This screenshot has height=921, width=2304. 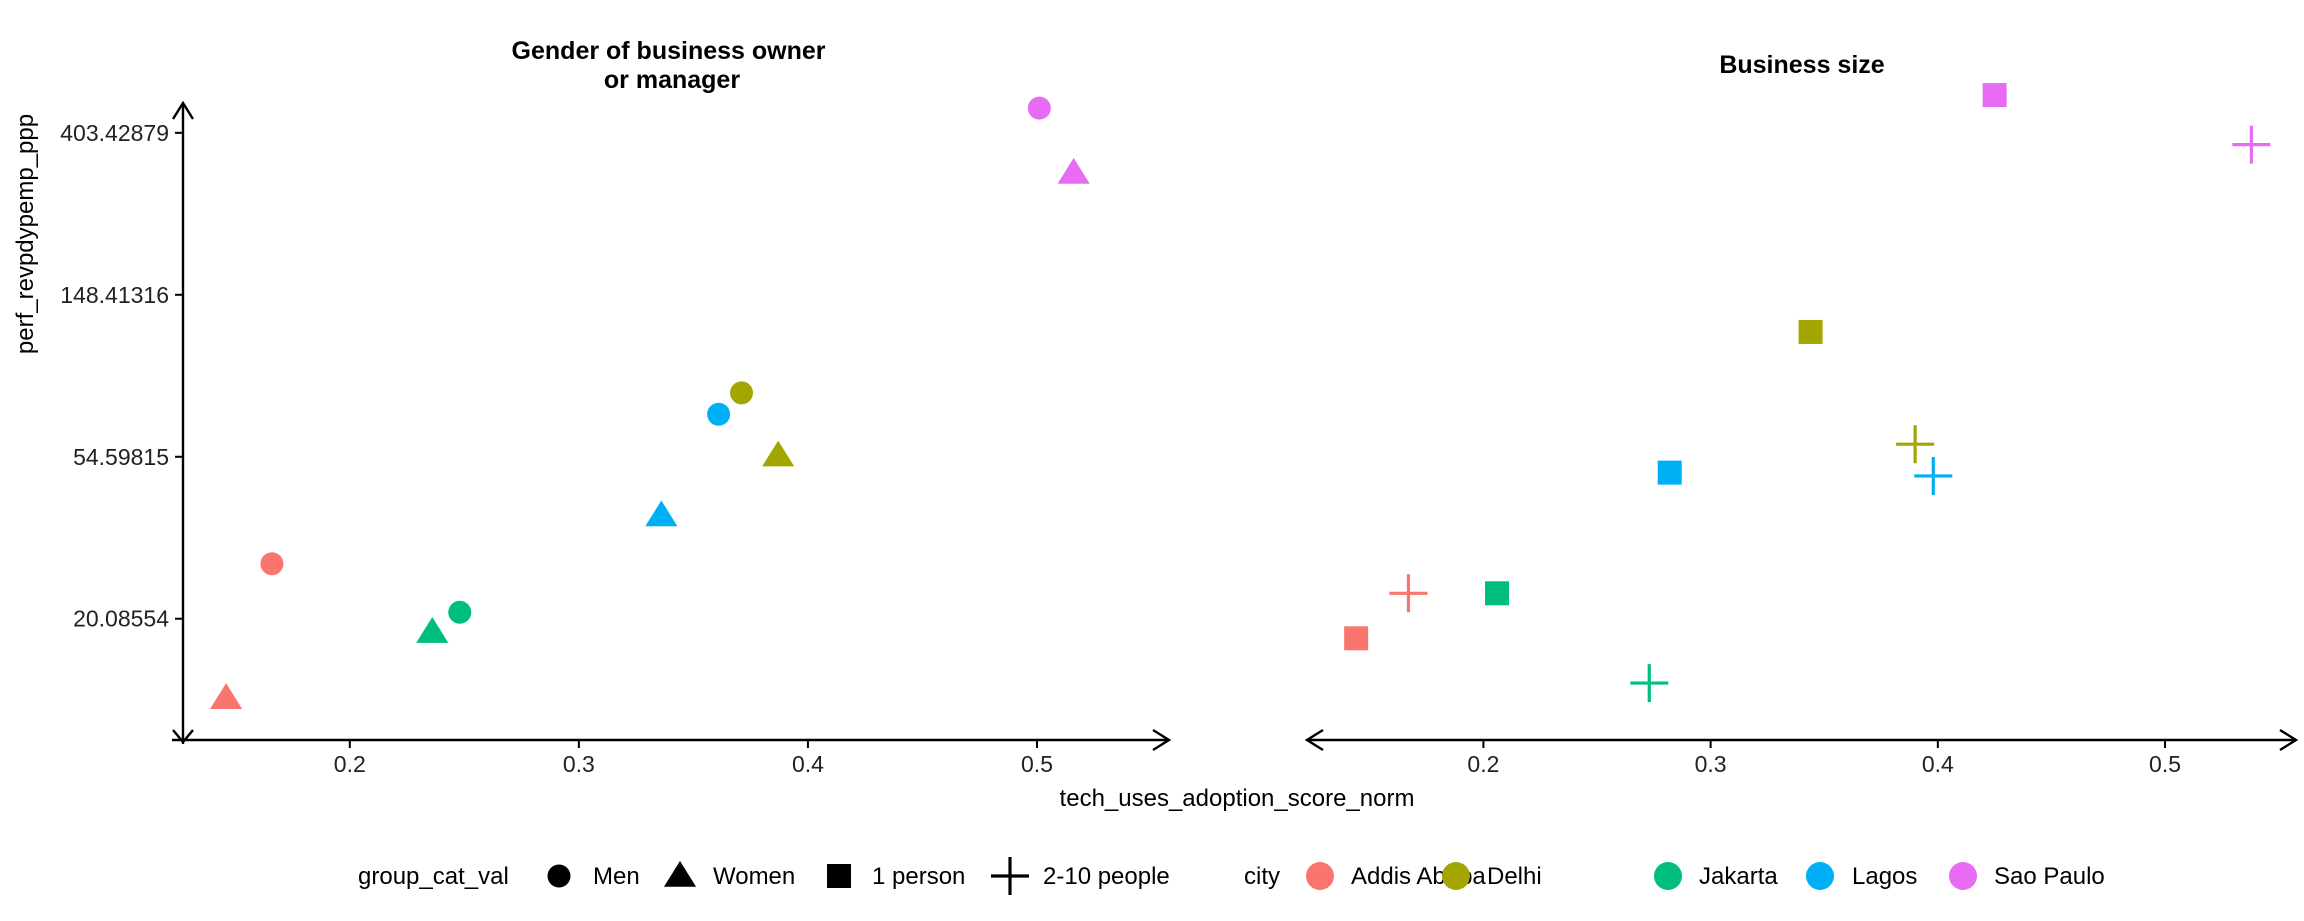 I want to click on point-delhi-women, so click(x=778, y=453).